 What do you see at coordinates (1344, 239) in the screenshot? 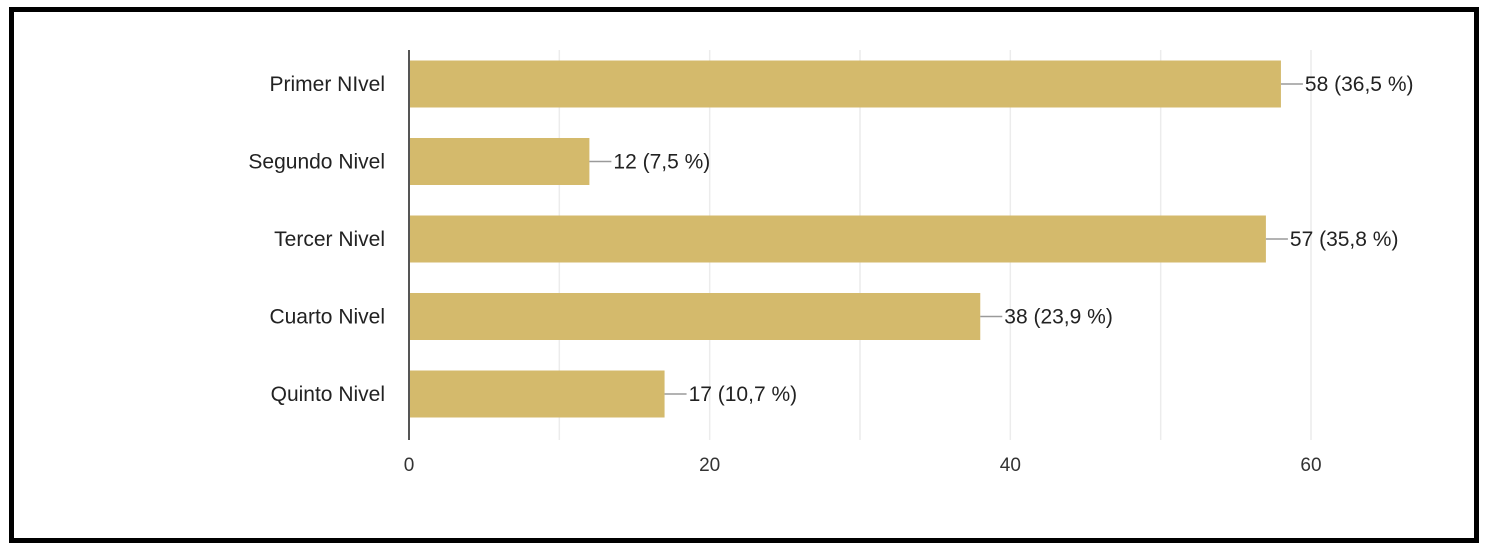
I see `value-label: 57 (35,8 %)` at bounding box center [1344, 239].